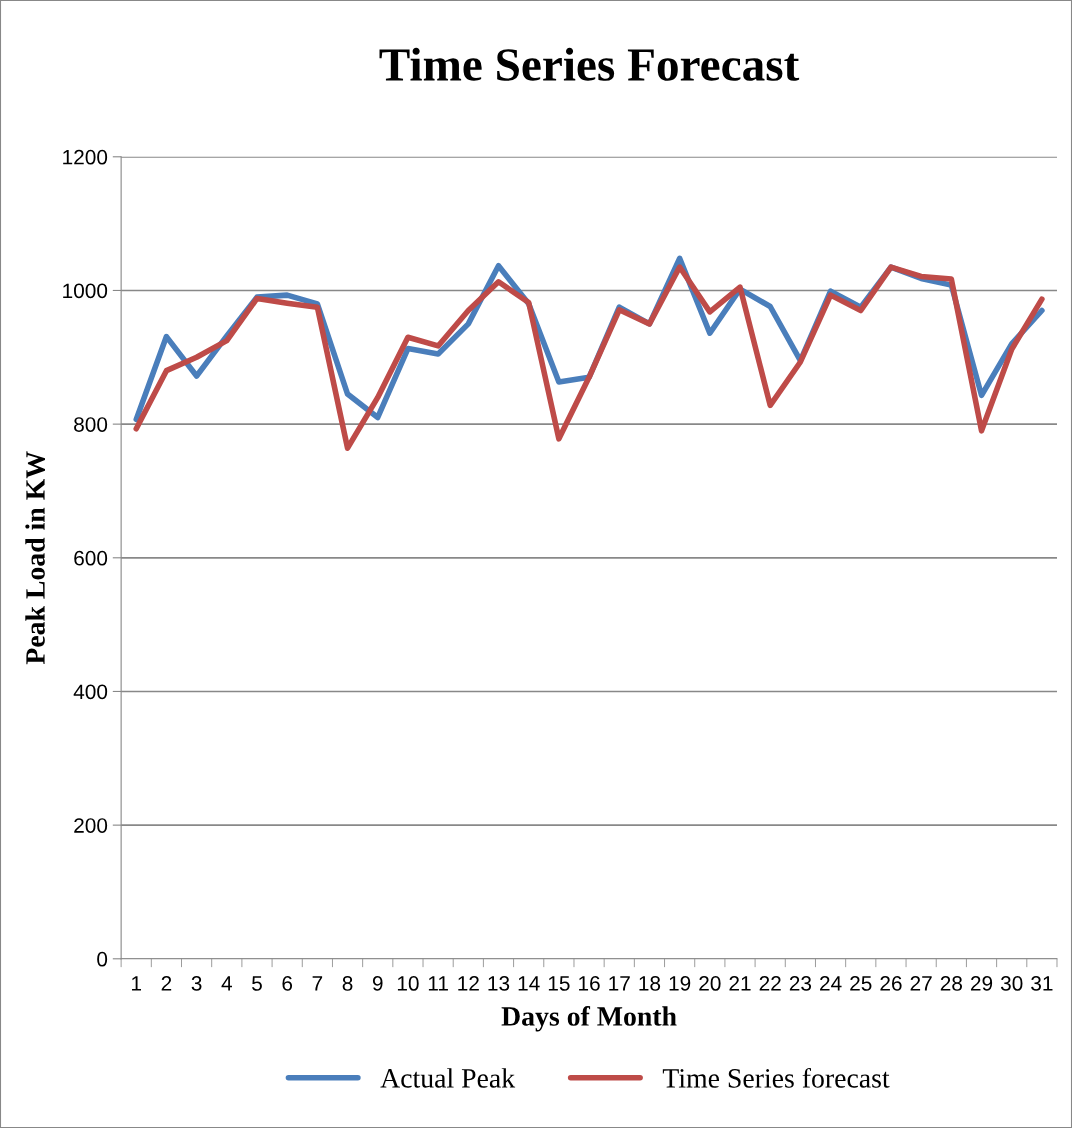  I want to click on chart-title: Time Series Forecast, so click(589, 64).